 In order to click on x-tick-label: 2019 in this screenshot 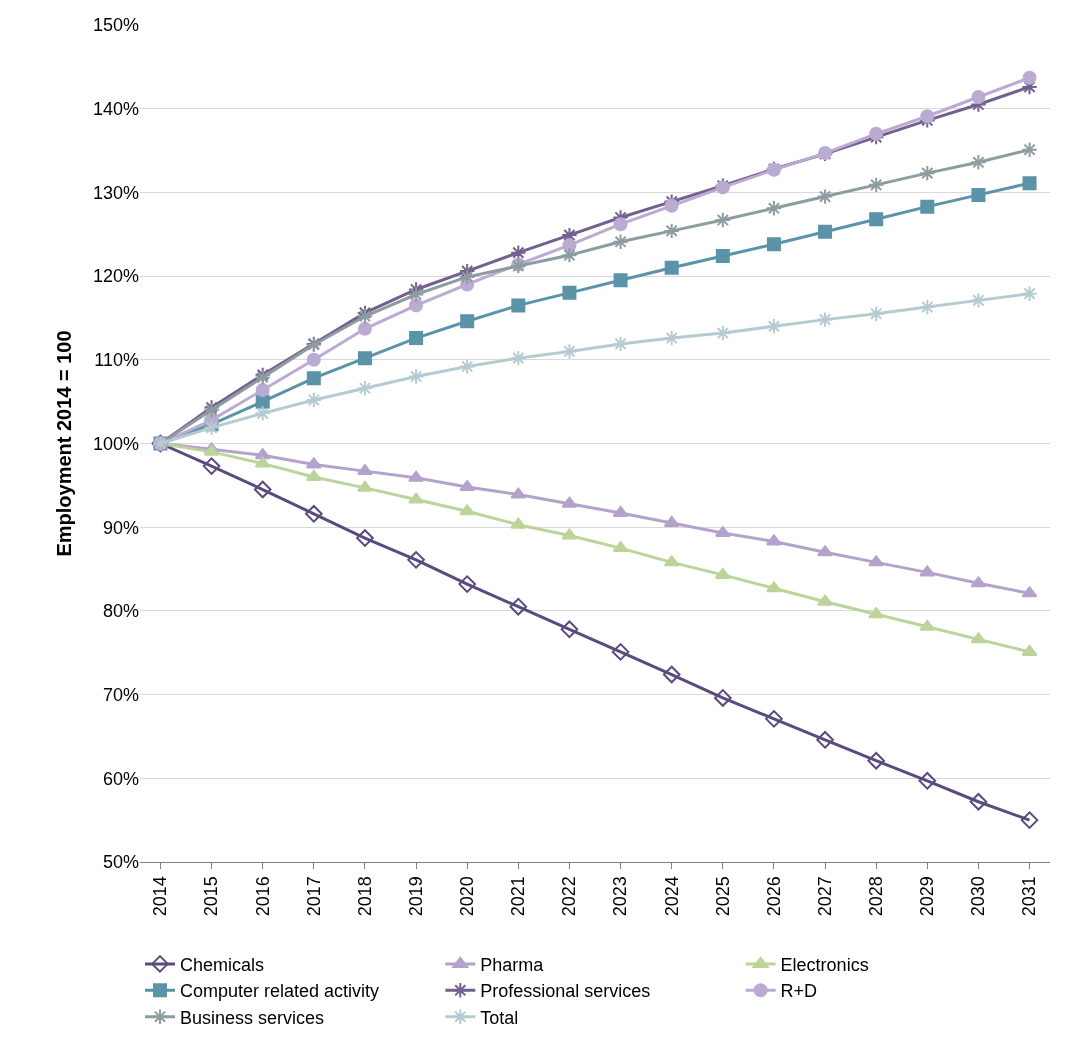, I will do `click(415, 896)`.